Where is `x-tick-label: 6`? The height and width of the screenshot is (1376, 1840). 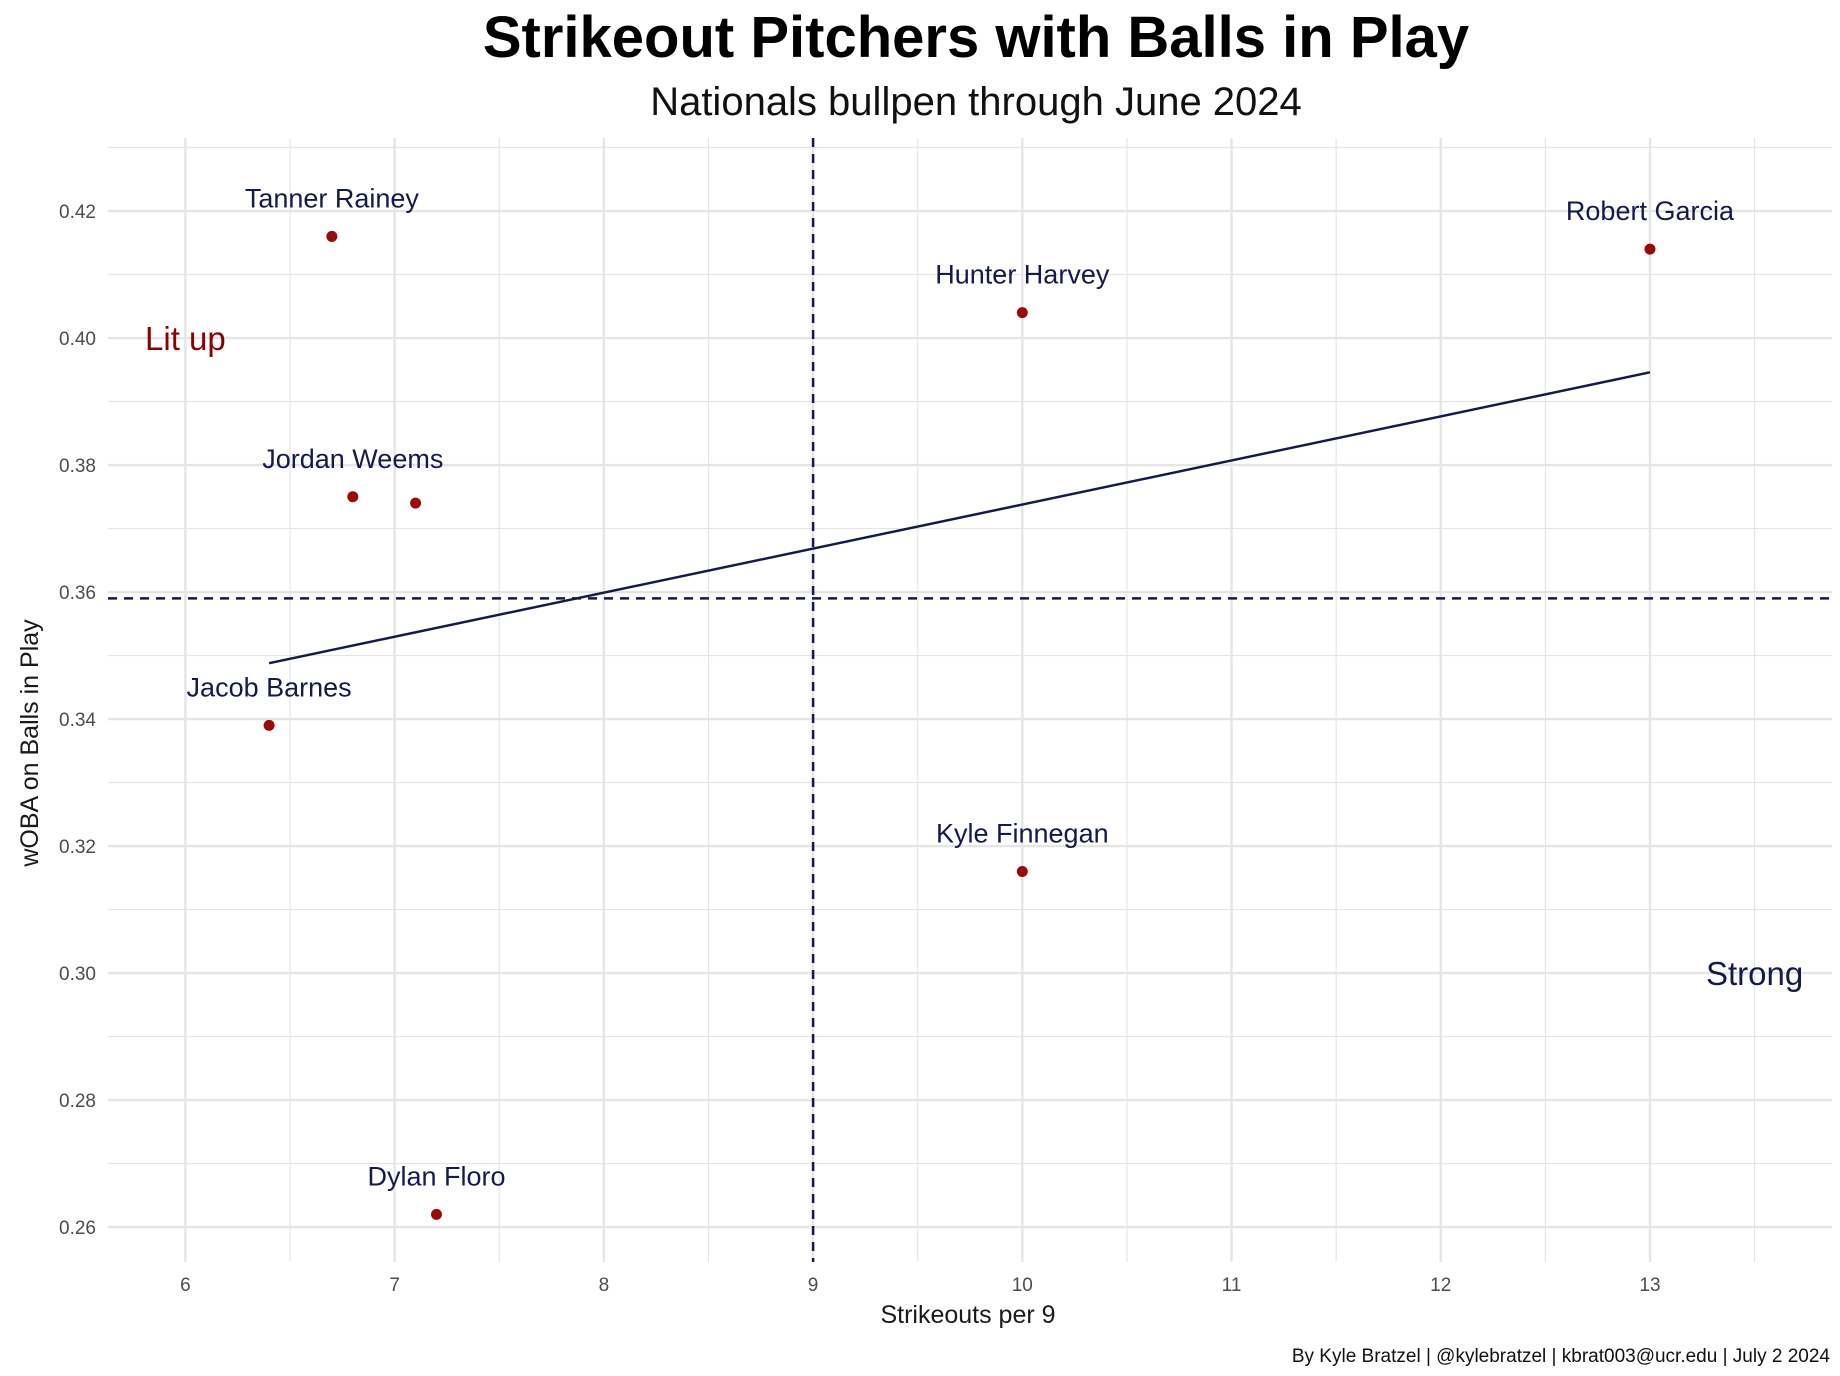
x-tick-label: 6 is located at coordinates (185, 1285).